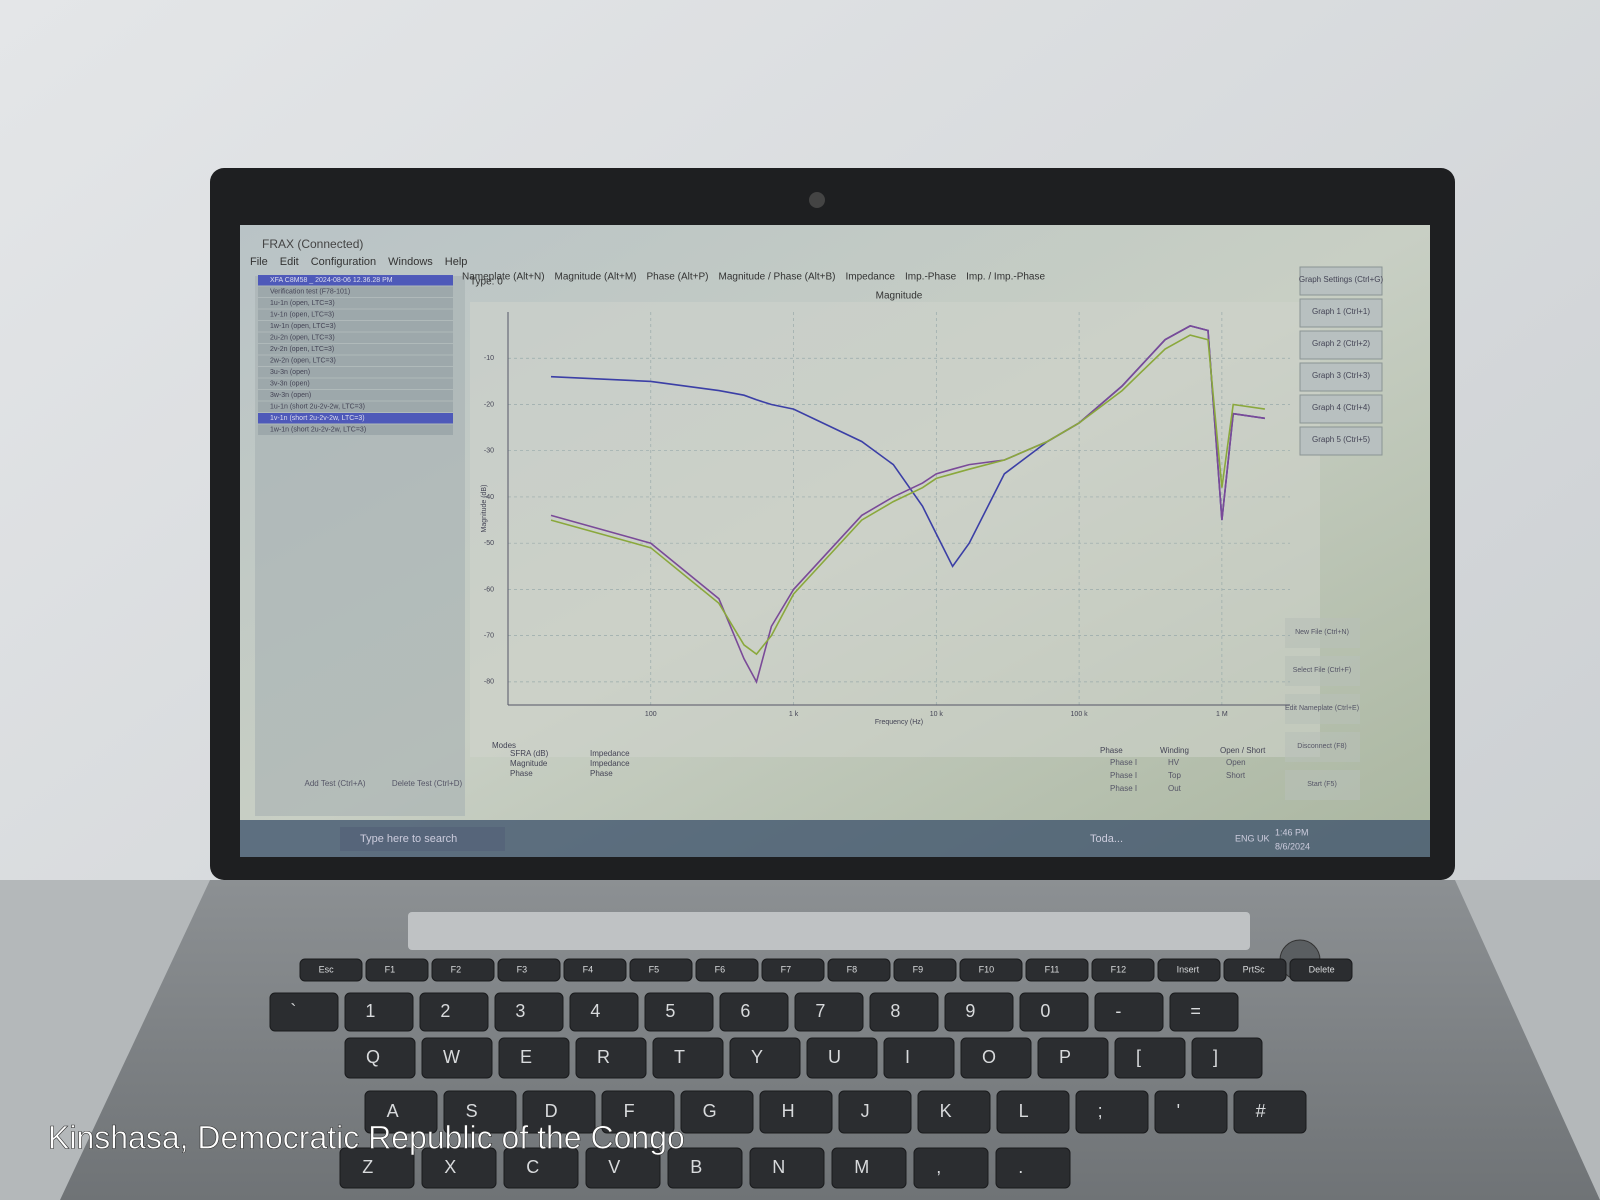 The width and height of the screenshot is (1600, 1200). Describe the element at coordinates (1123, 788) in the screenshot. I see `option-value: Phase I` at that location.